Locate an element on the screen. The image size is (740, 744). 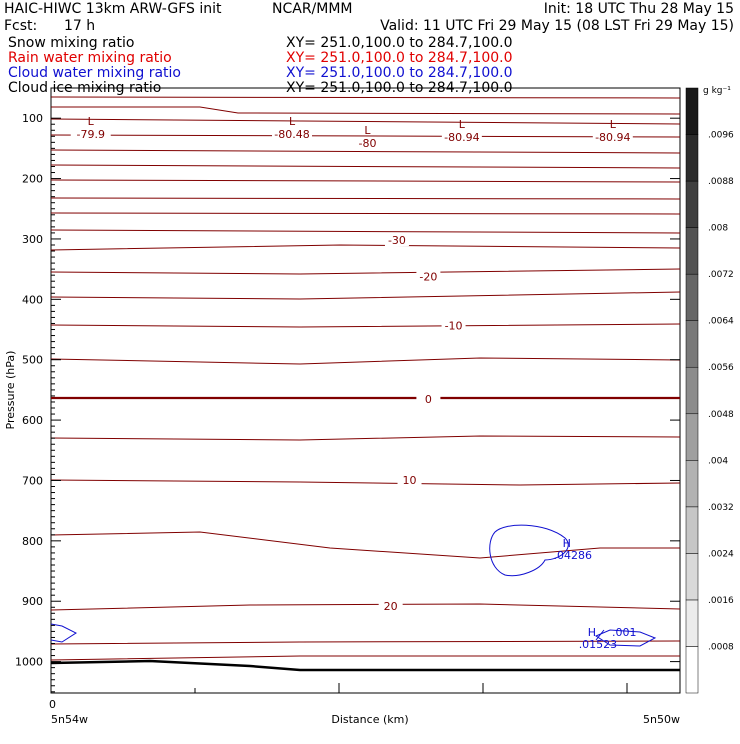
y-tick-label: 1000 is located at coordinates (29, 662).